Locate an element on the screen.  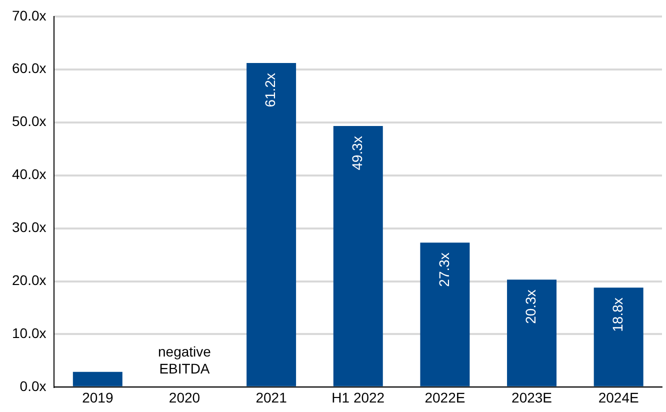
x-tick-label: 2024E is located at coordinates (618, 397).